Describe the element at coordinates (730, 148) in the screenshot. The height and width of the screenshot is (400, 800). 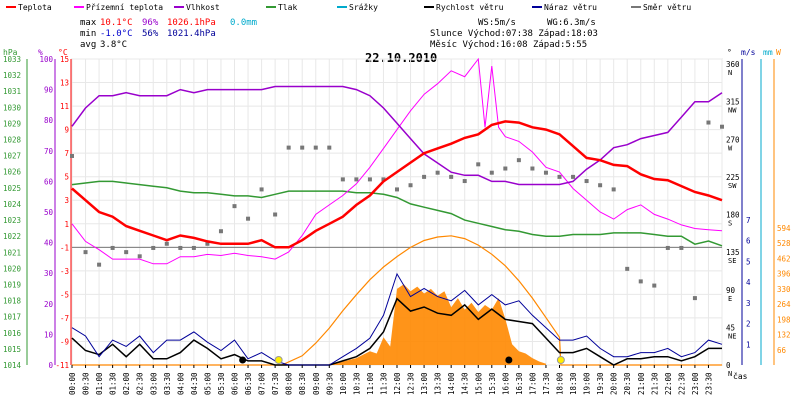
I see `tick-dir-compass: W` at that location.